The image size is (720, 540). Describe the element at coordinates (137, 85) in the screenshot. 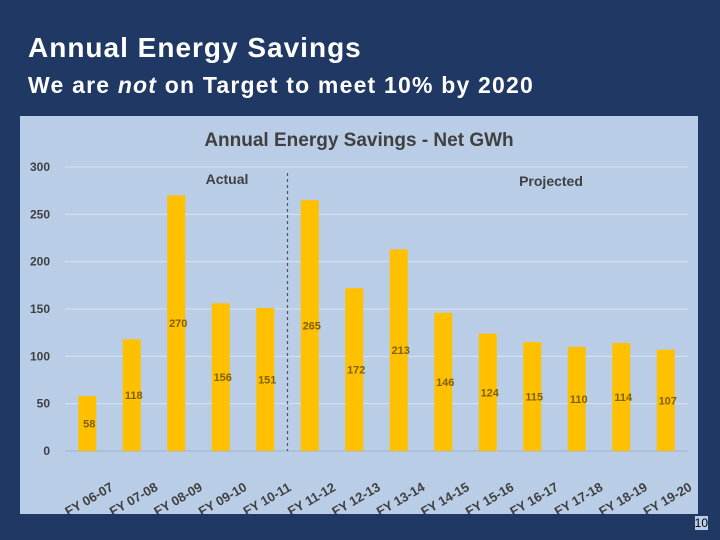

I see `subtitle-emphasis: not` at that location.